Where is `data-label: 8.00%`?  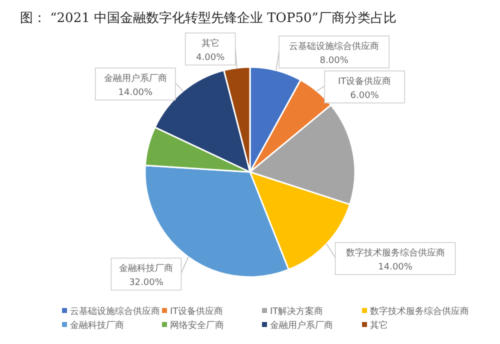
data-label: 8.00% is located at coordinates (334, 61).